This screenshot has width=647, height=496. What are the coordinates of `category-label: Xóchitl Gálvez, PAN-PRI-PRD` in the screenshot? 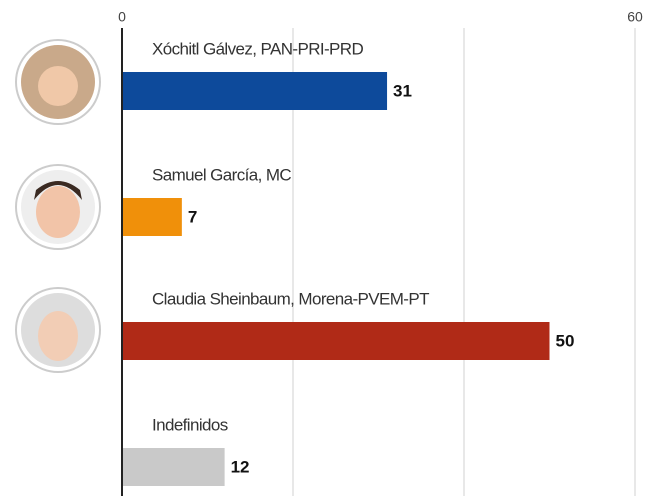 It's located at (257, 48).